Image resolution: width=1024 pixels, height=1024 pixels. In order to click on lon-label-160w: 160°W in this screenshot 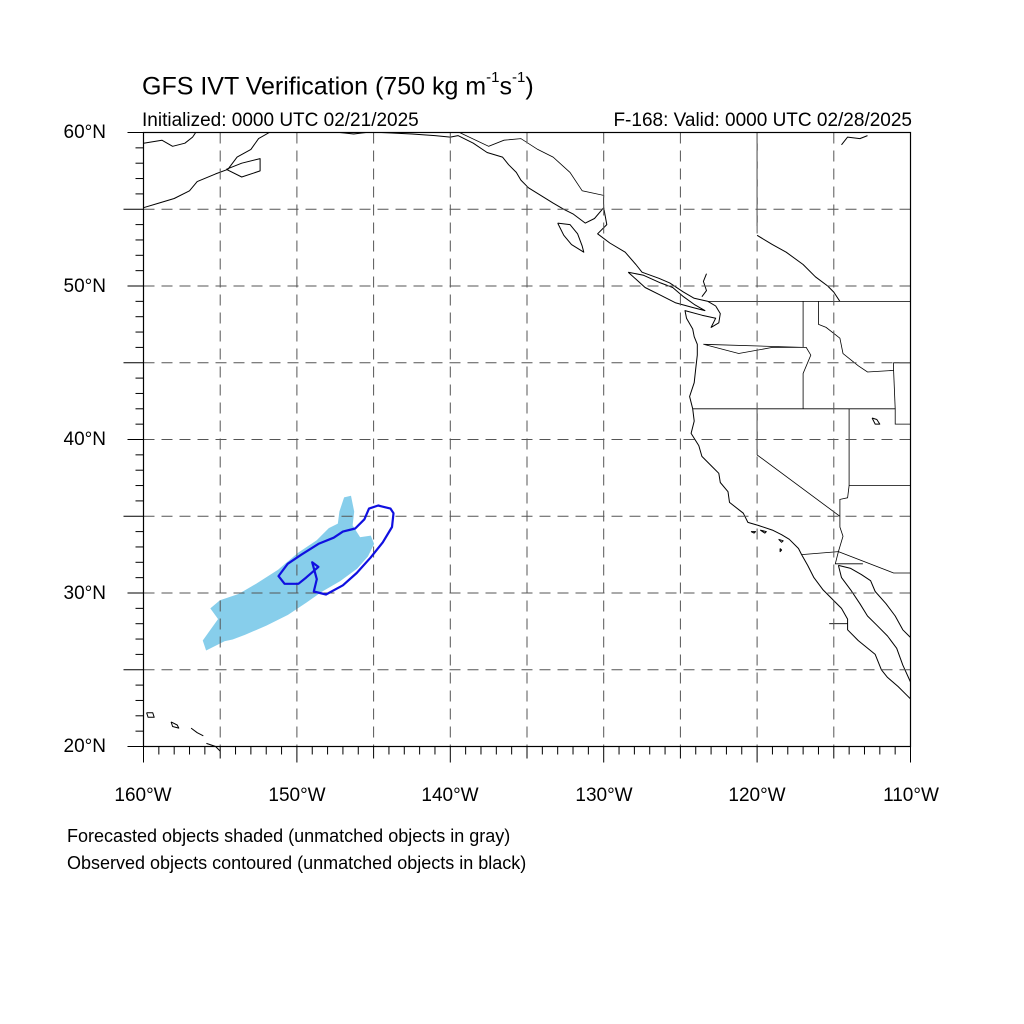, I will do `click(143, 795)`.